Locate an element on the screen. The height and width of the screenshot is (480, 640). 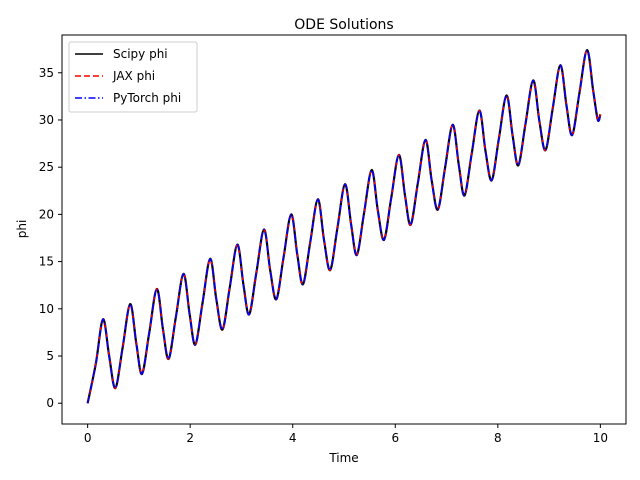
legend-label-jax-phi: JAX phi is located at coordinates (133, 76).